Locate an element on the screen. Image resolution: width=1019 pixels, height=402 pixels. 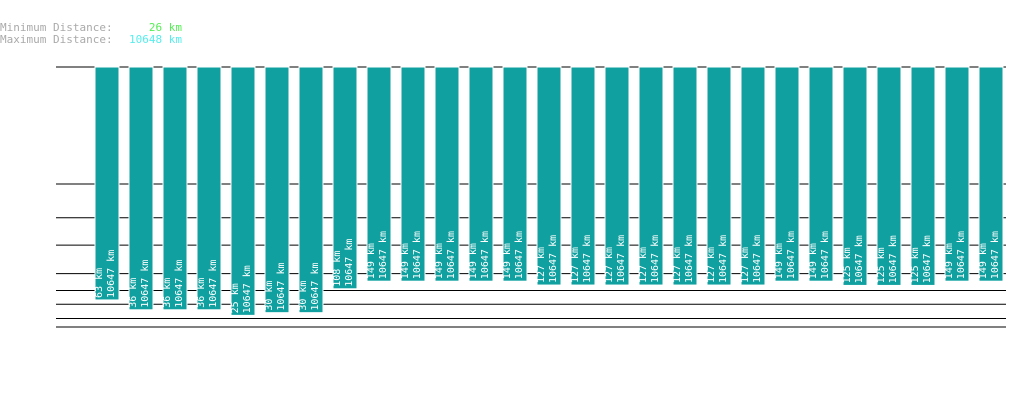
summary-value: 10648 km is located at coordinates (155, 39).